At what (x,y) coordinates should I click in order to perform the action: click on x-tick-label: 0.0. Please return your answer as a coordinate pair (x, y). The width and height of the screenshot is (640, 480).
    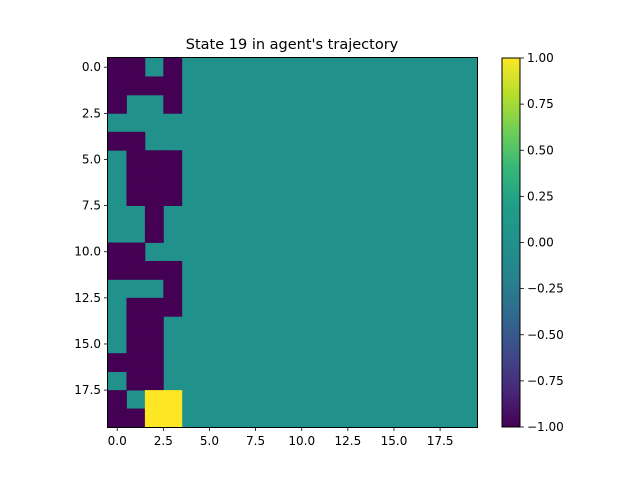
    Looking at the image, I should click on (117, 441).